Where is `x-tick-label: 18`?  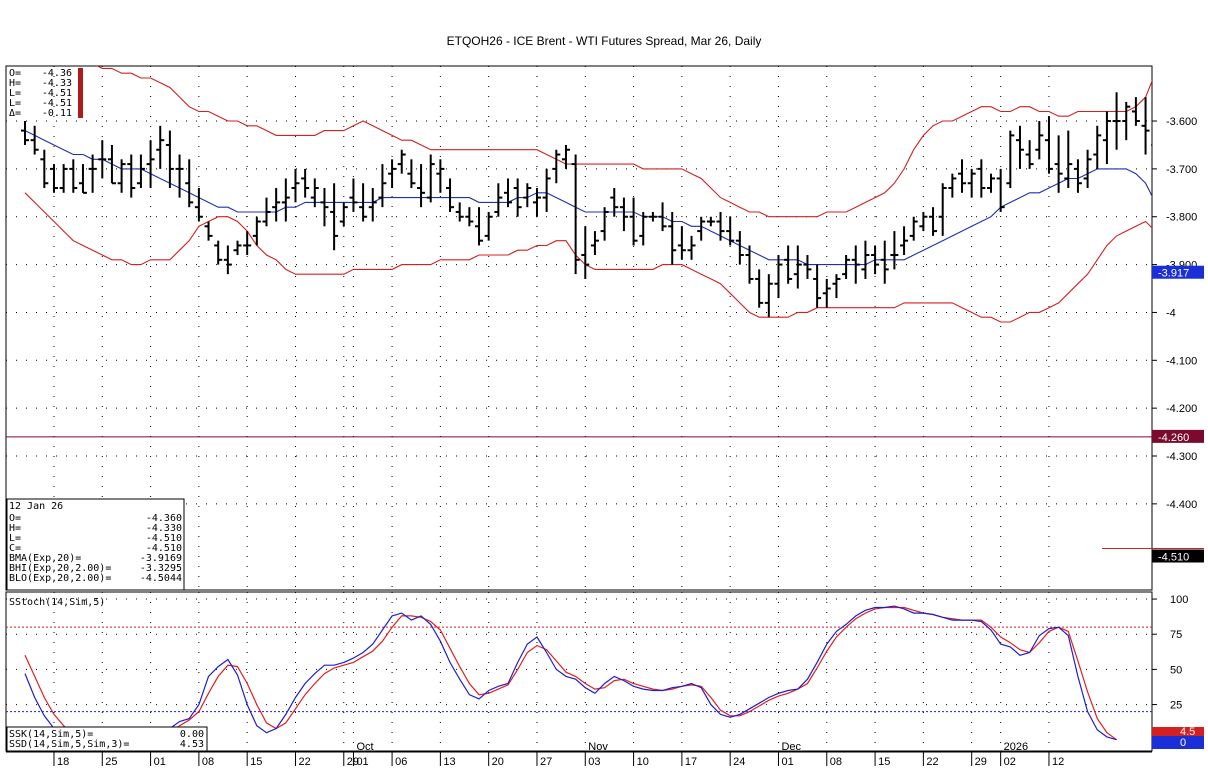 x-tick-label: 18 is located at coordinates (63, 762).